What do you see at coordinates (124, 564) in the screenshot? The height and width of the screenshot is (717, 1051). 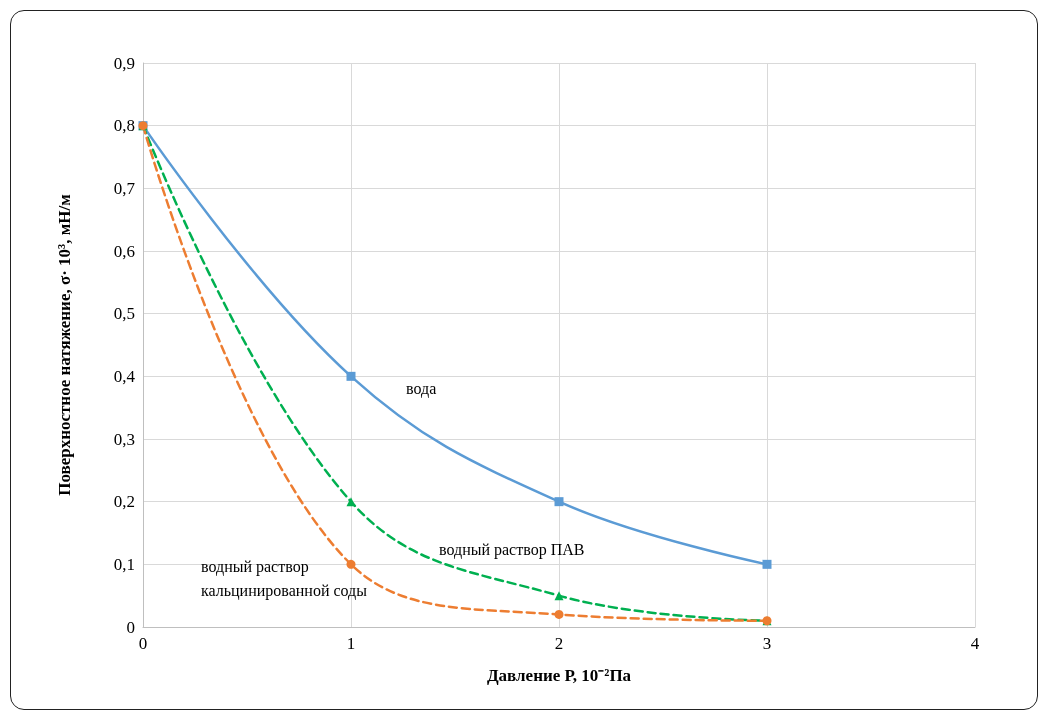 I see `y-tick-label: 0,1` at bounding box center [124, 564].